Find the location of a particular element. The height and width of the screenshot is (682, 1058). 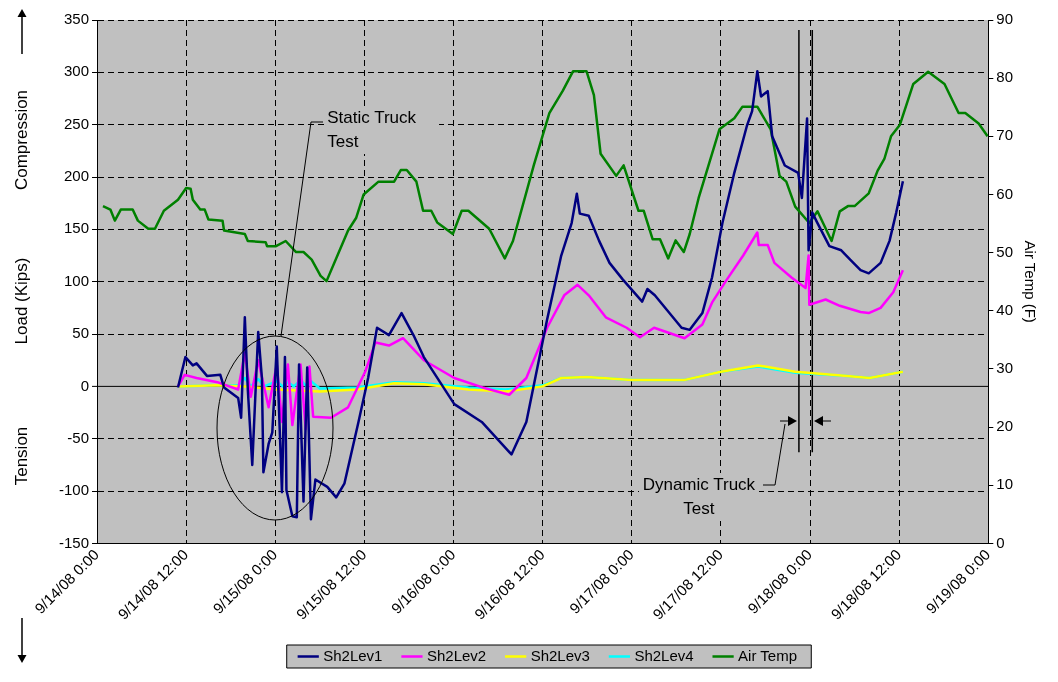

text: Compression is located at coordinates (22, 140).